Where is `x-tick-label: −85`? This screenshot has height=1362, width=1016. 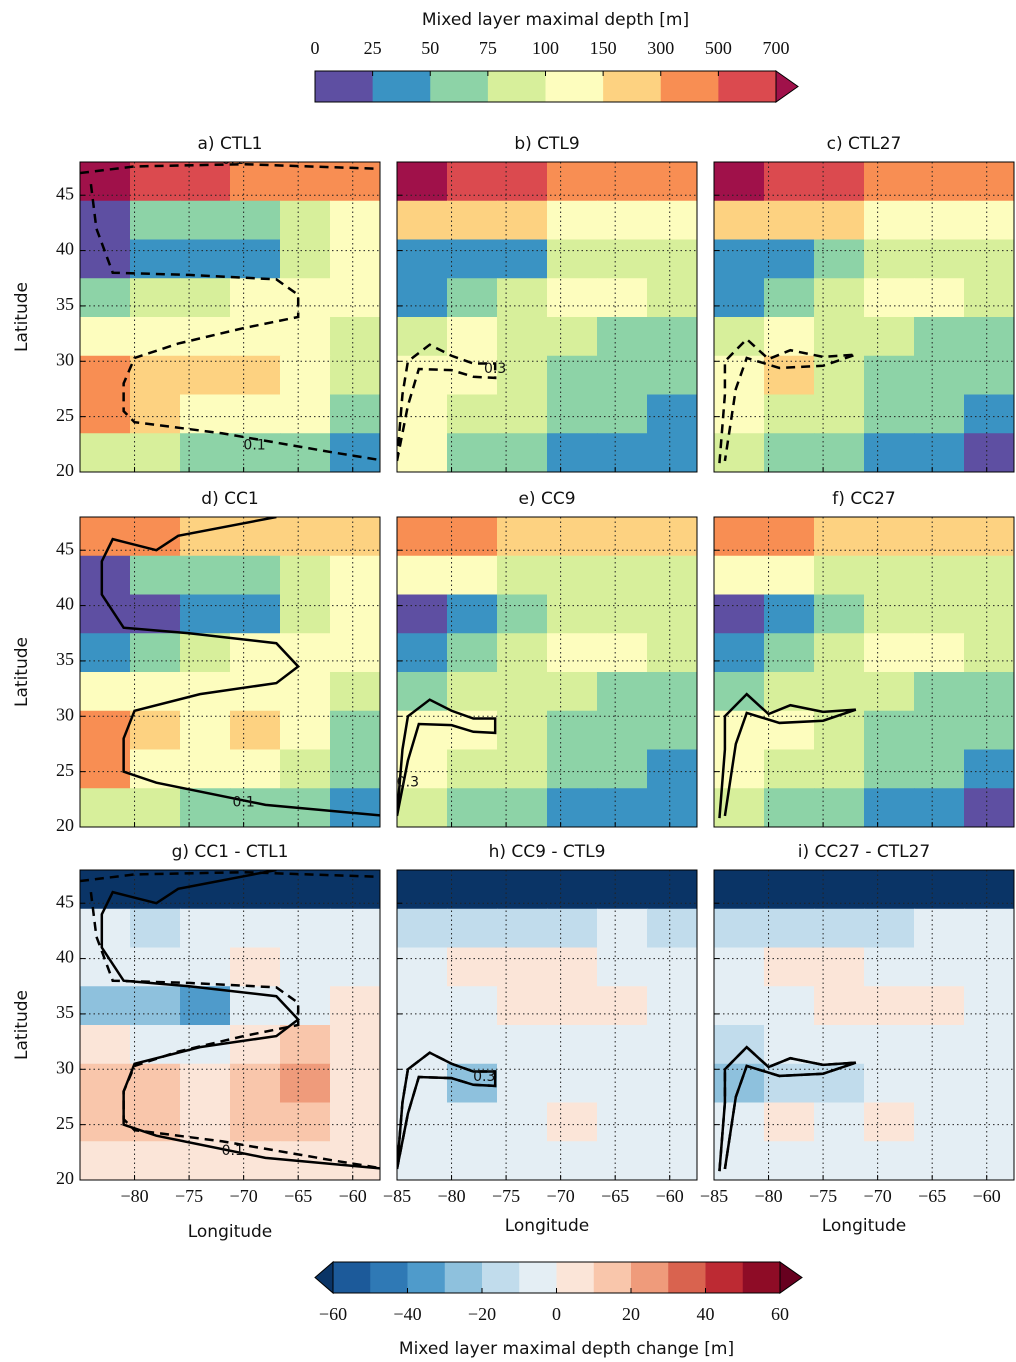
x-tick-label: −85 is located at coordinates (397, 1196).